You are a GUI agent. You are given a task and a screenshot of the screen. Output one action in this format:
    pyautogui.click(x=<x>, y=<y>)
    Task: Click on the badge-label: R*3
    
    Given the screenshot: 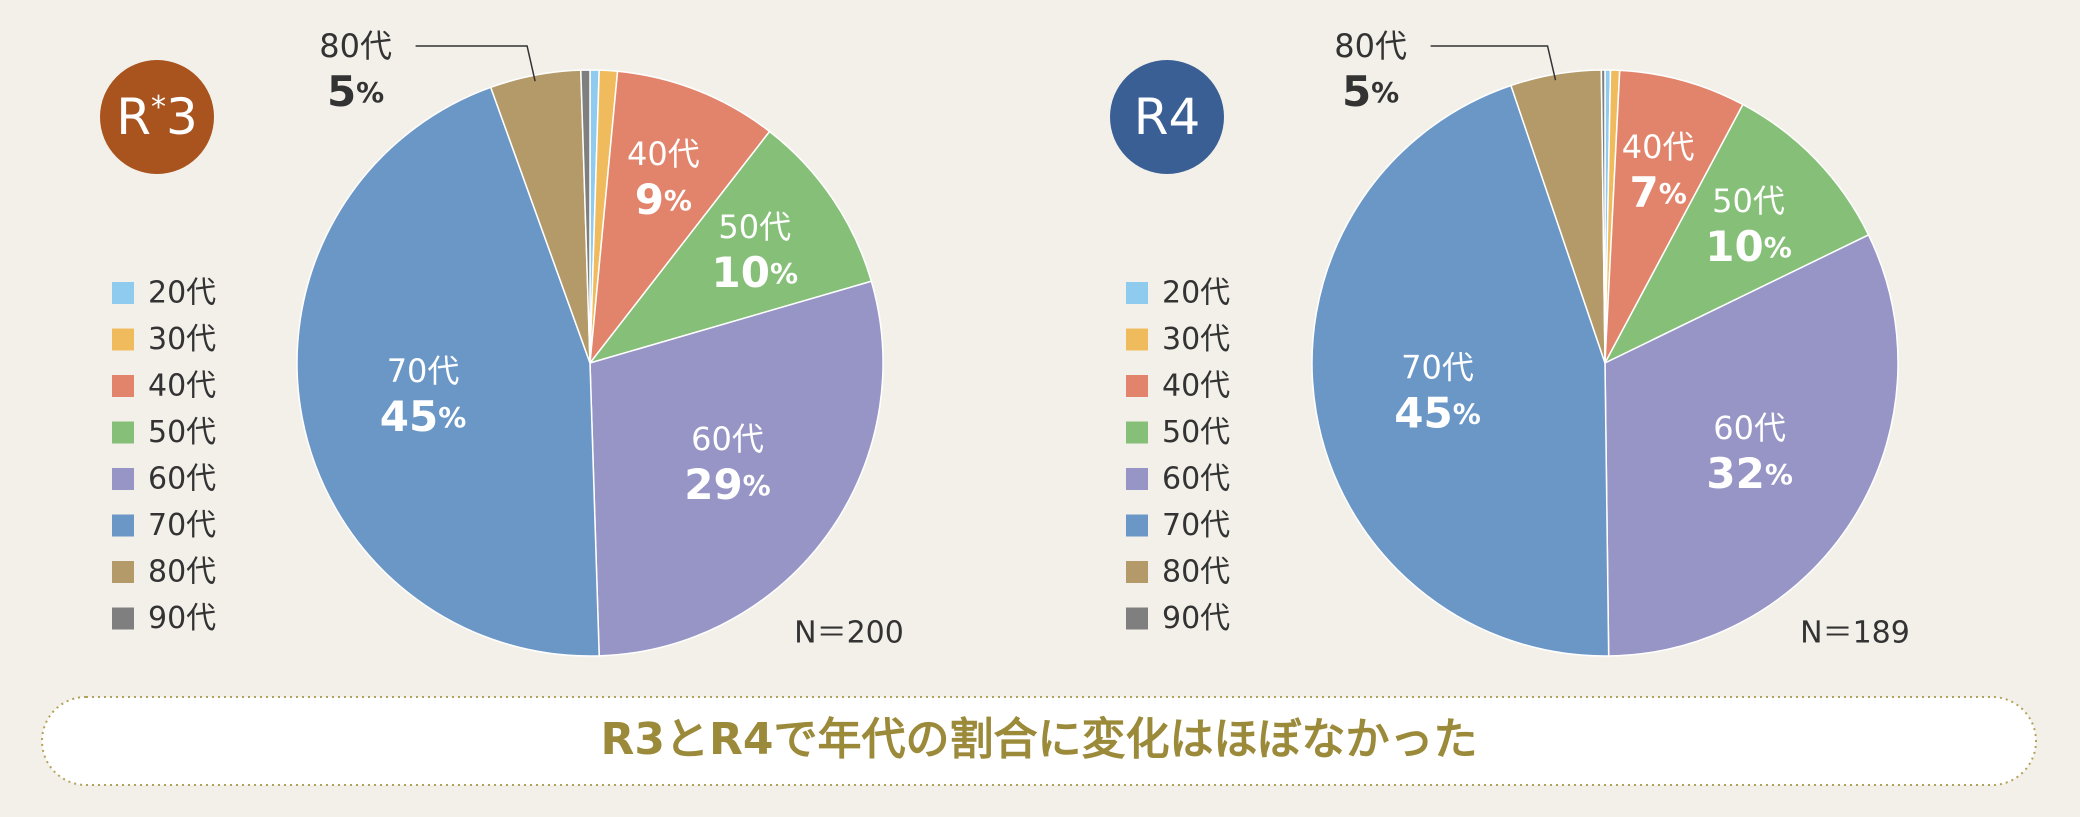 What is the action you would take?
    pyautogui.click(x=157, y=117)
    